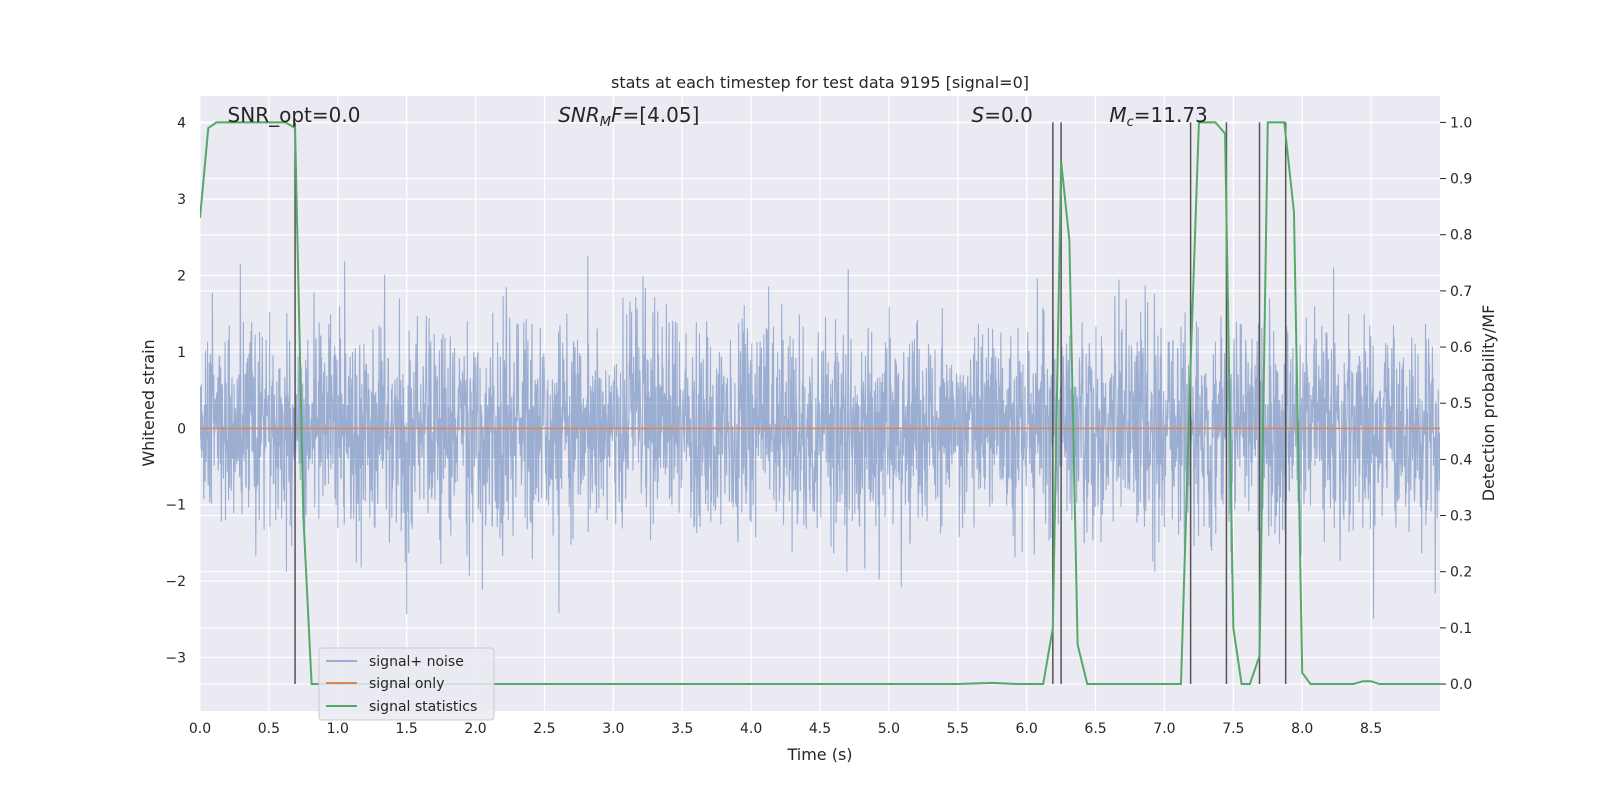 This screenshot has height=800, width=1600. Describe the element at coordinates (475, 729) in the screenshot. I see `x-tick-label: 2.0` at that location.